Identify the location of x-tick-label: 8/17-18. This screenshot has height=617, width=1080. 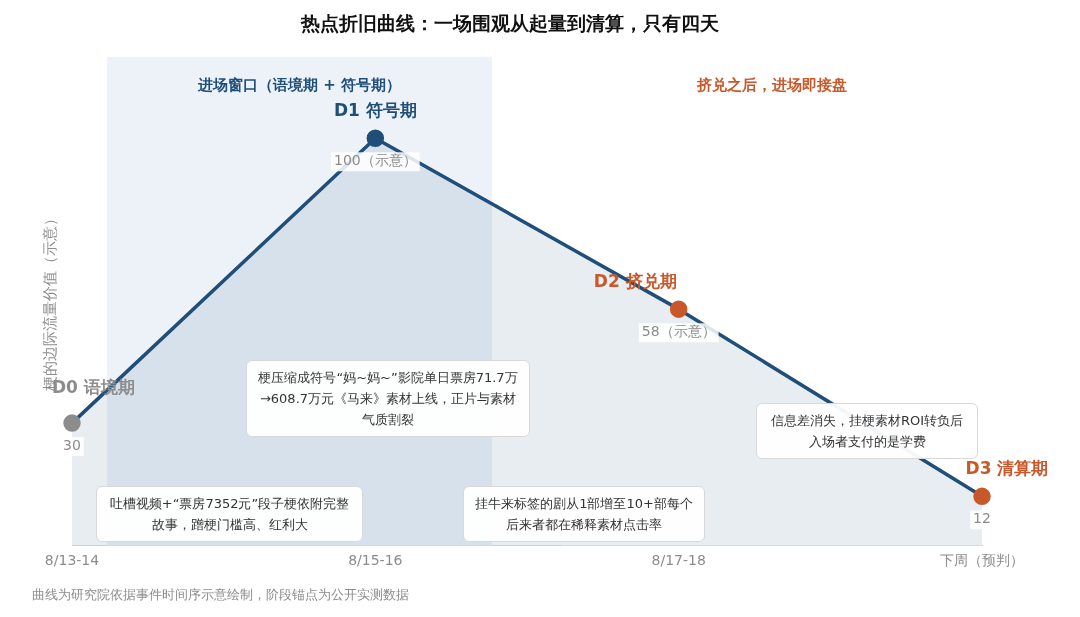
(678, 560).